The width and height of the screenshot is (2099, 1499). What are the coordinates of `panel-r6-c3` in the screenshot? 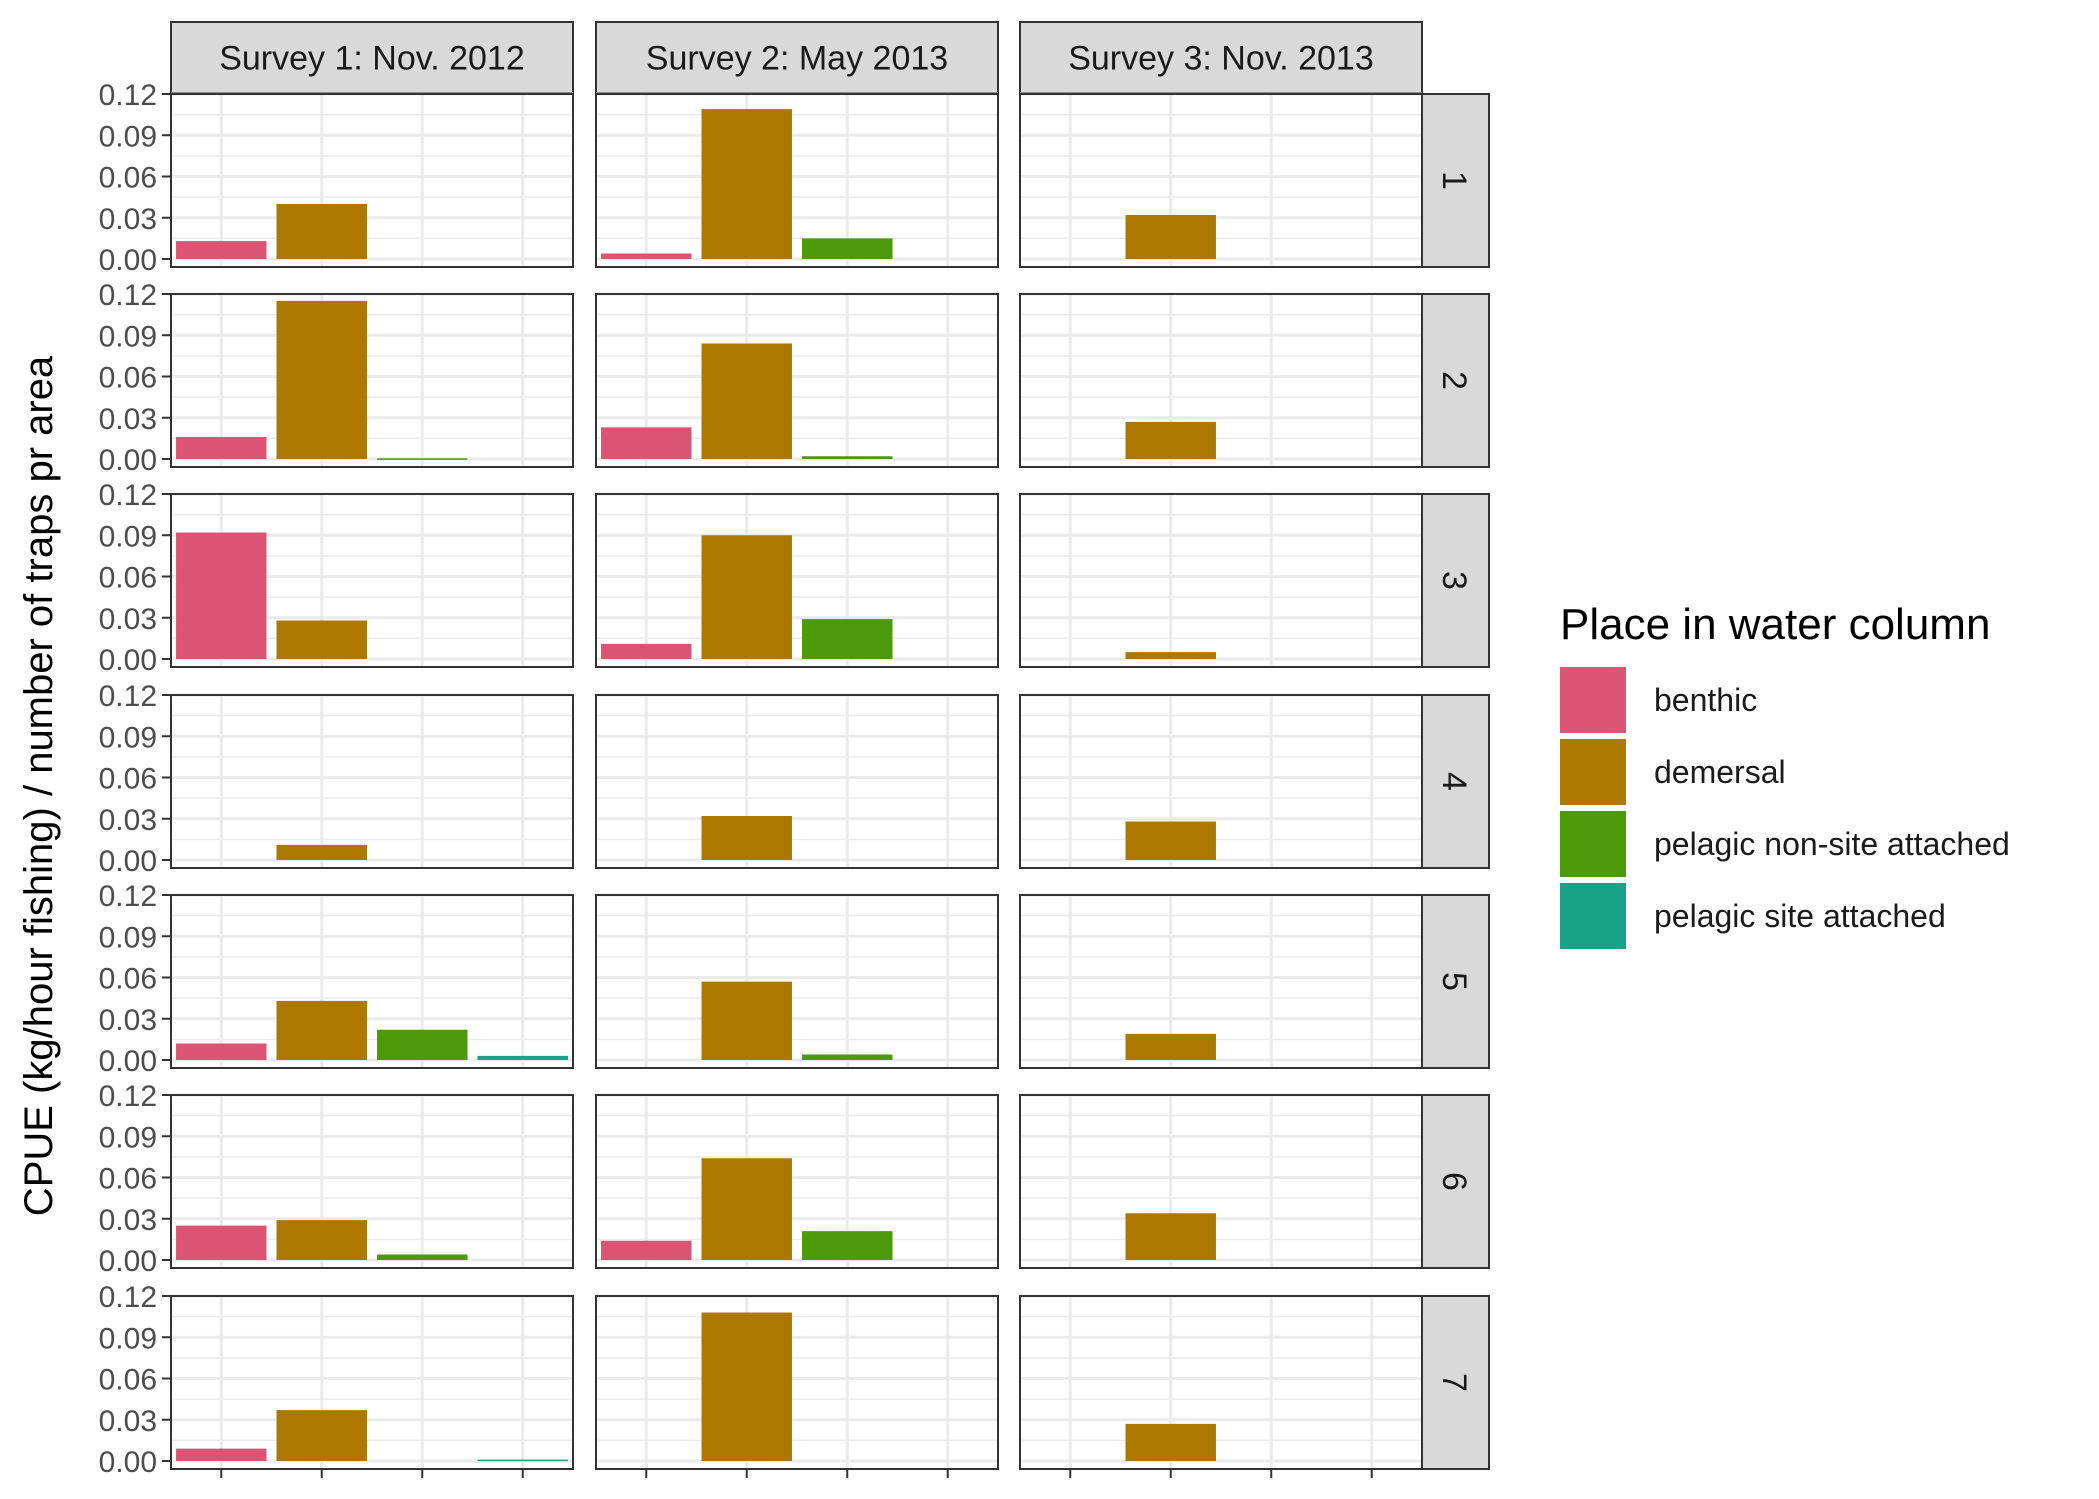 It's located at (1221, 1181).